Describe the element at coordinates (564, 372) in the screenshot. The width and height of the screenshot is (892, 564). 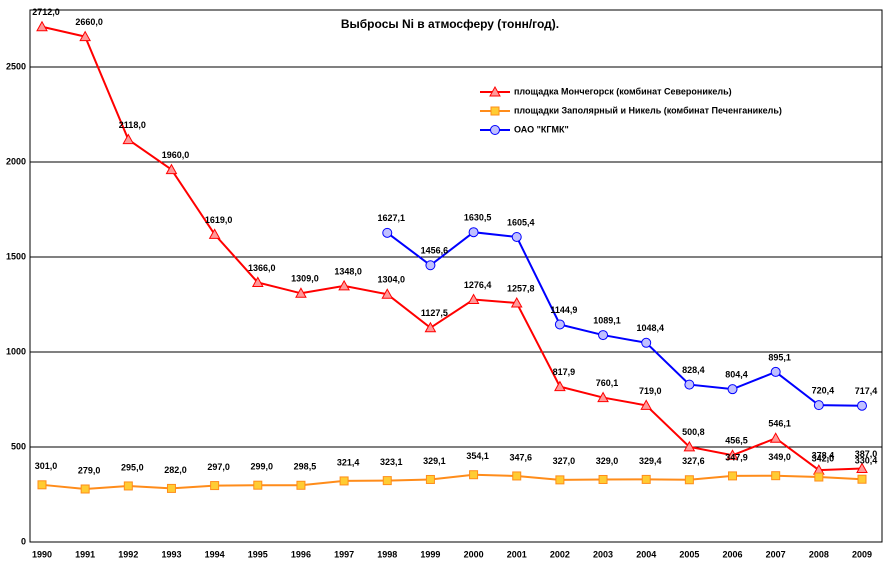
I see `data-label: 817,9` at that location.